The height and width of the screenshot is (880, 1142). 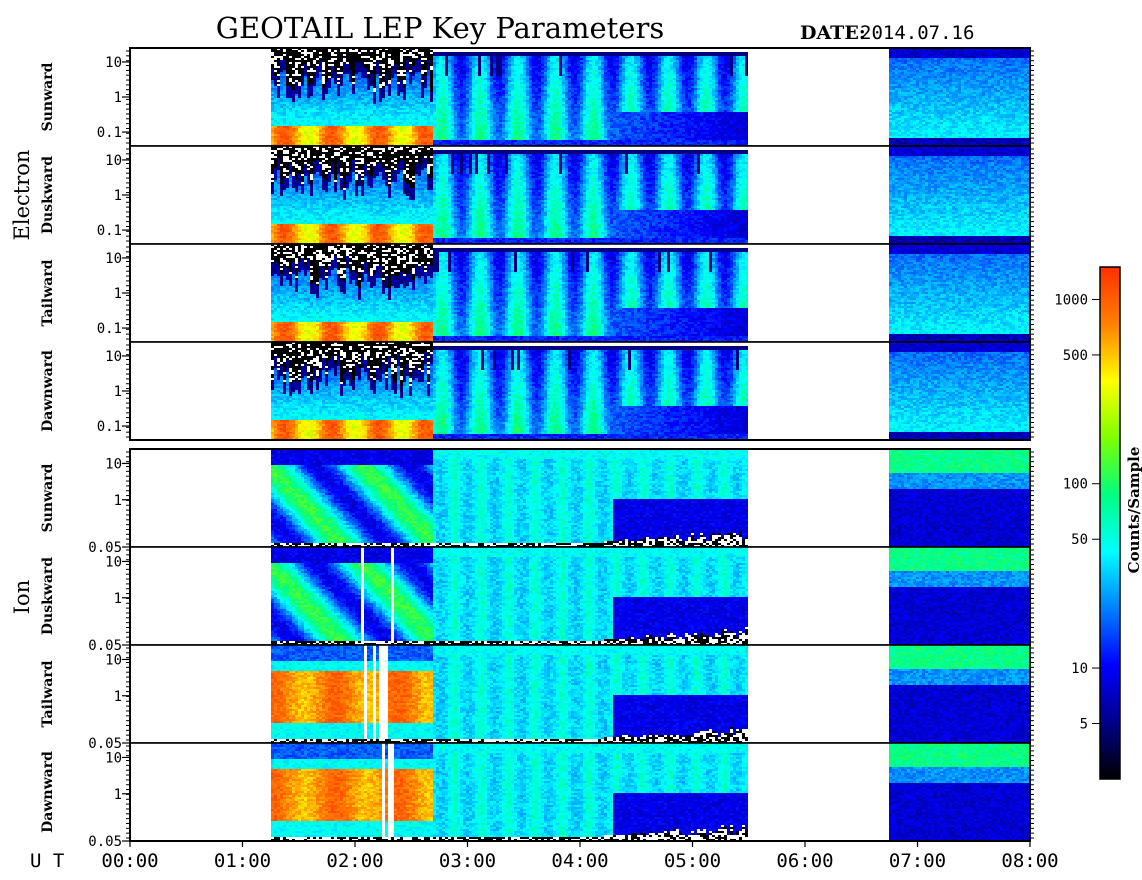 What do you see at coordinates (1084, 725) in the screenshot?
I see `colorbar-tick-label: 5` at bounding box center [1084, 725].